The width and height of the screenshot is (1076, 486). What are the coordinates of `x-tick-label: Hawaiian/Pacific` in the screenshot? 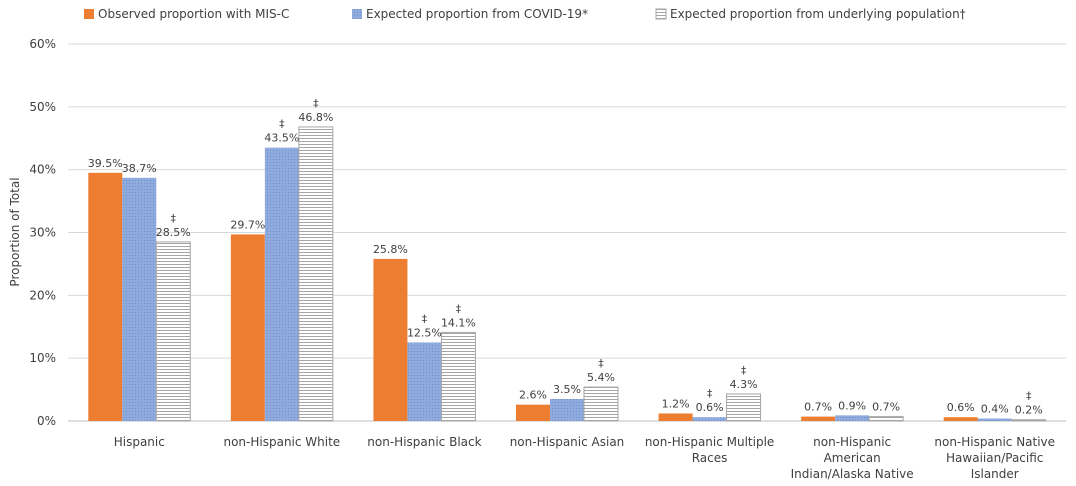 It's located at (994, 458).